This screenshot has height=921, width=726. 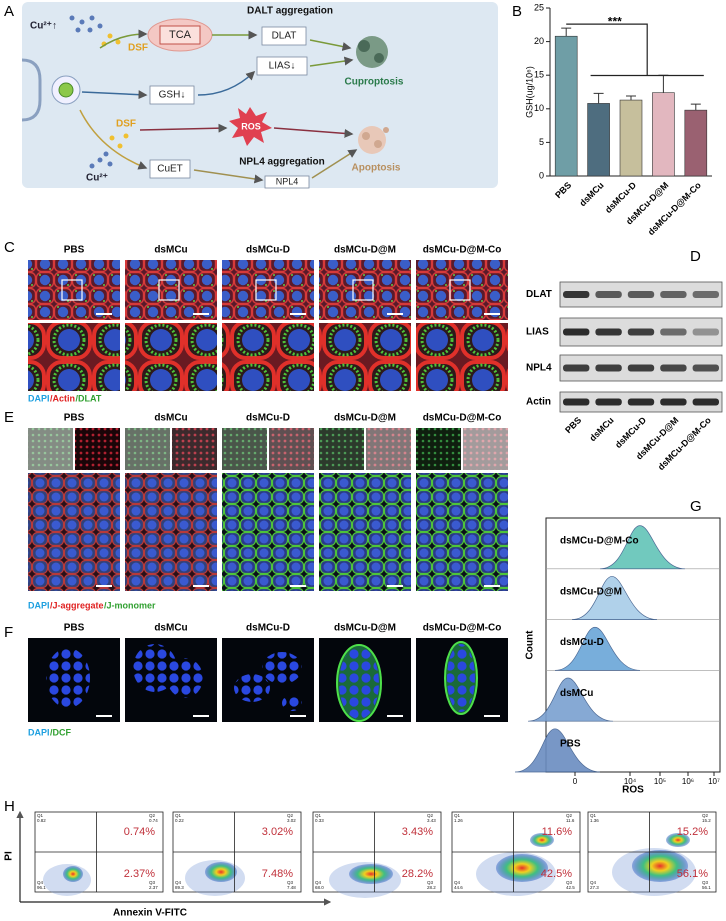 I want to click on upper-right-percent: 15.2%, so click(x=692, y=832).